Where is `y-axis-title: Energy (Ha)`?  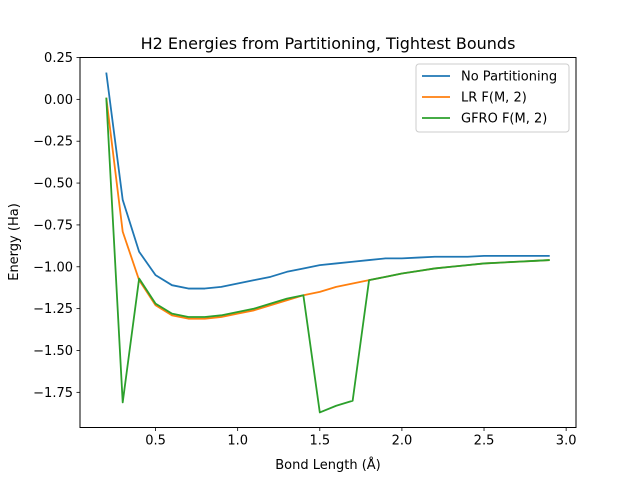
y-axis-title: Energy (Ha) is located at coordinates (14, 242).